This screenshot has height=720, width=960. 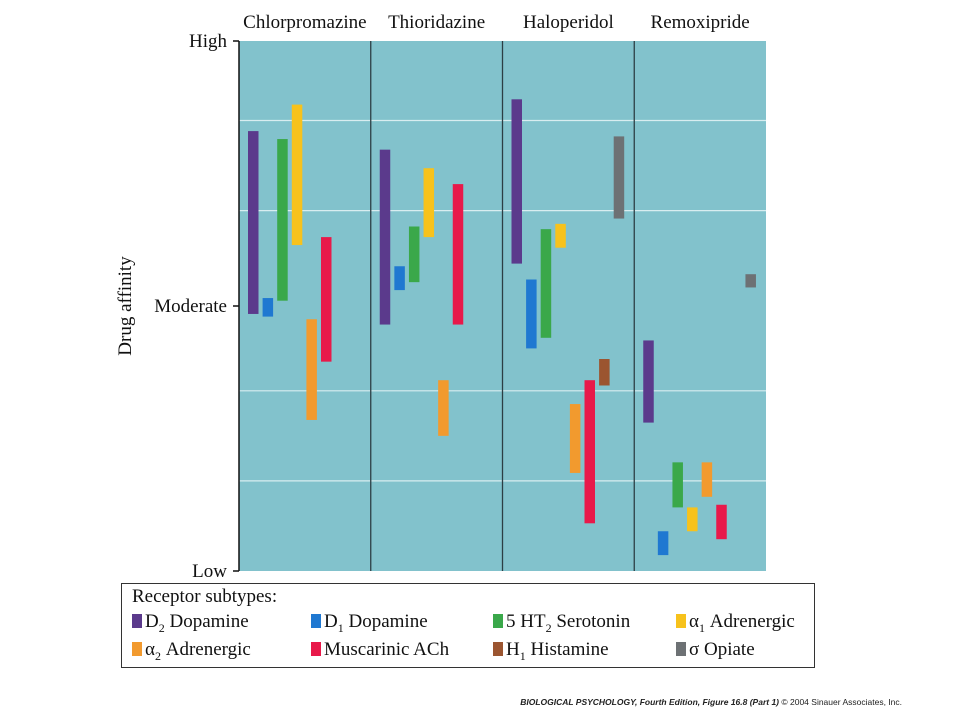 I want to click on drug-label-thioridazine: Thioridazine, so click(x=436, y=22).